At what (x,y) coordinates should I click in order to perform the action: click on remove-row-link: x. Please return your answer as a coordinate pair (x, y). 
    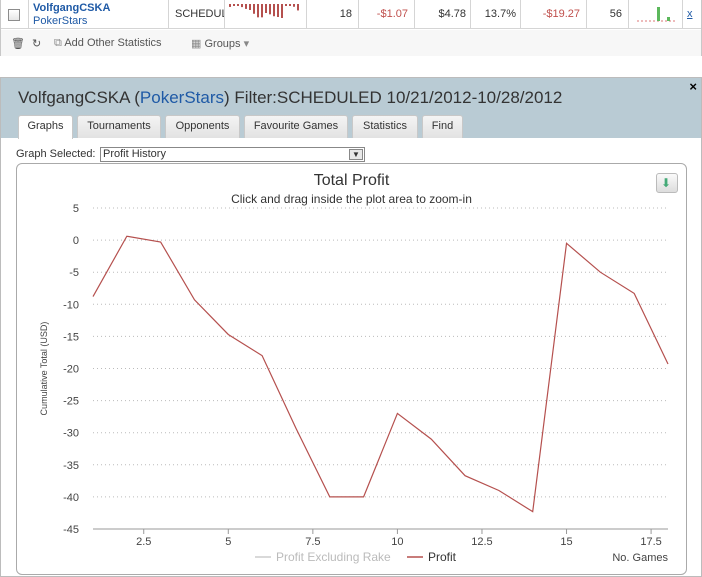
    Looking at the image, I should click on (690, 14).